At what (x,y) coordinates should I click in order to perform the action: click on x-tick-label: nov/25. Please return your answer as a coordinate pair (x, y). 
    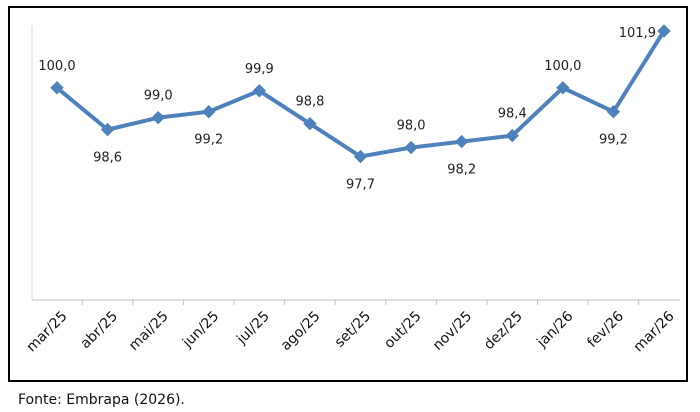
    Looking at the image, I should click on (452, 330).